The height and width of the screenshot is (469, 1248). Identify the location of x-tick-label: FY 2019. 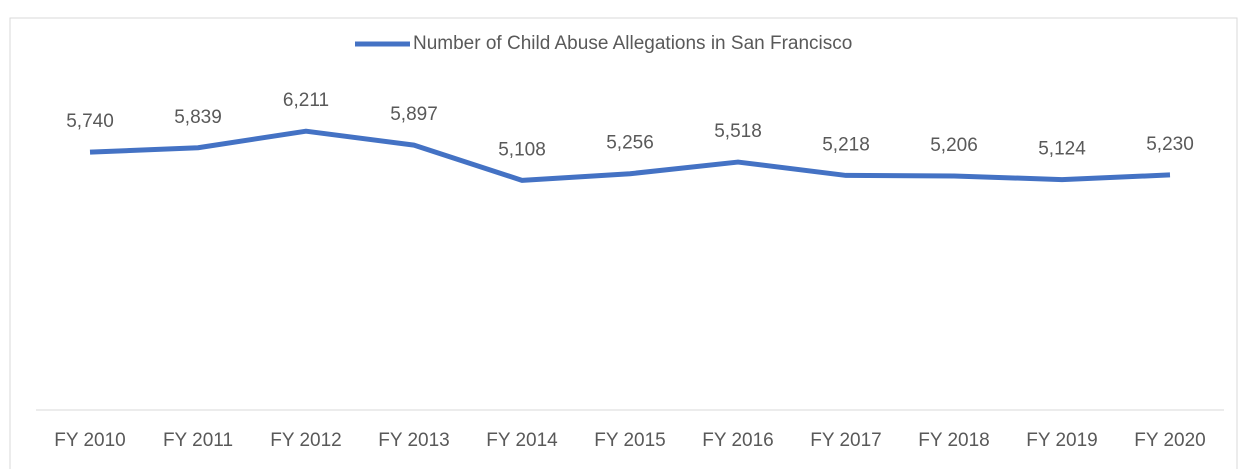
(1061, 440).